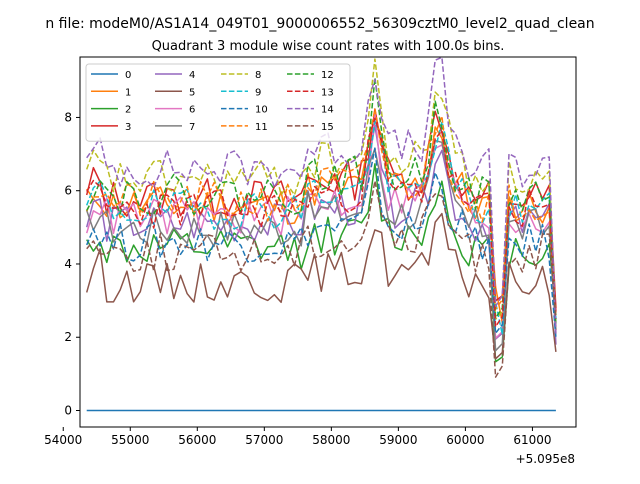 This screenshot has width=640, height=484. I want to click on x-tick-label: 61000, so click(532, 440).